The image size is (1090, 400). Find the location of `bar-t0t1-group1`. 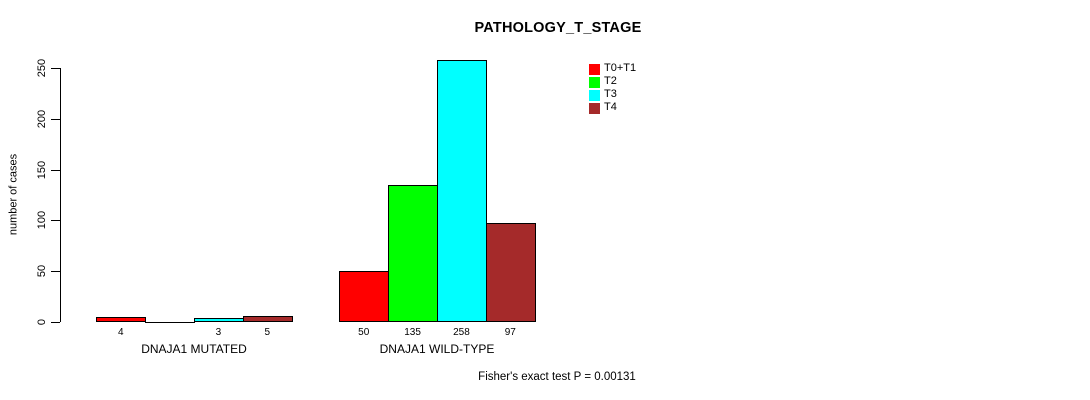

bar-t0t1-group1 is located at coordinates (121, 320).